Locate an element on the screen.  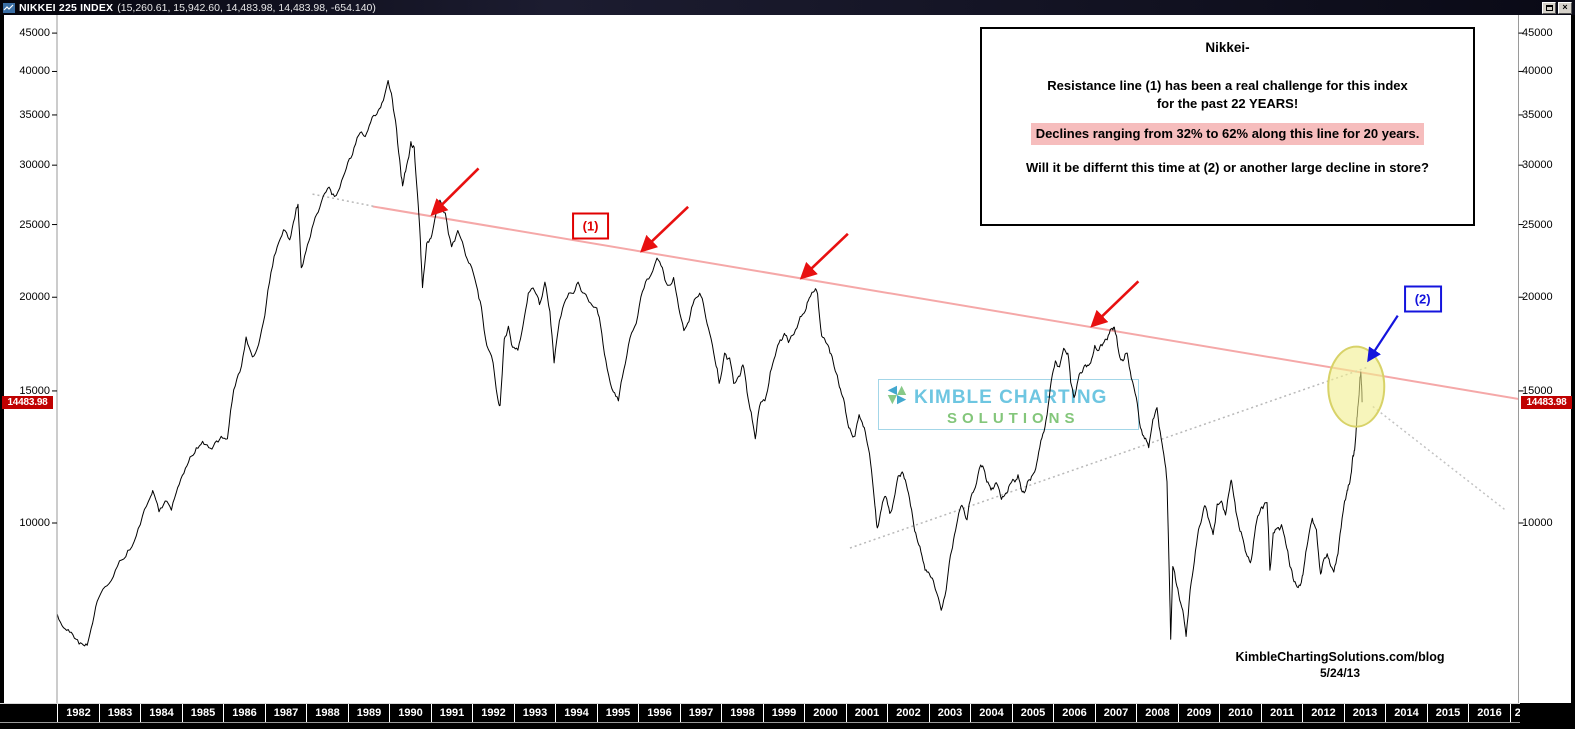
restore-button is located at coordinates (1549, 7).